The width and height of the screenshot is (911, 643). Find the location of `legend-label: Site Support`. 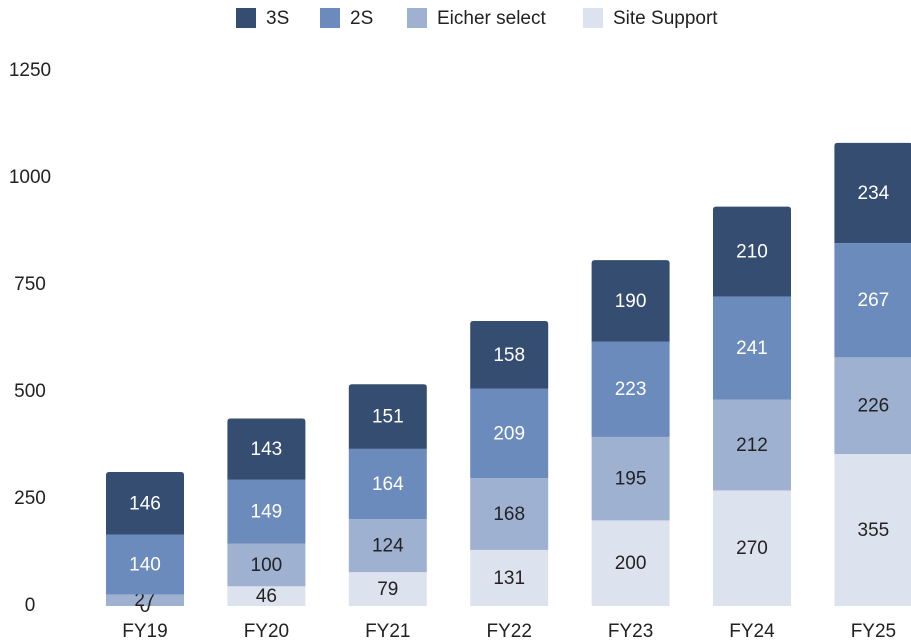

legend-label: Site Support is located at coordinates (665, 18).